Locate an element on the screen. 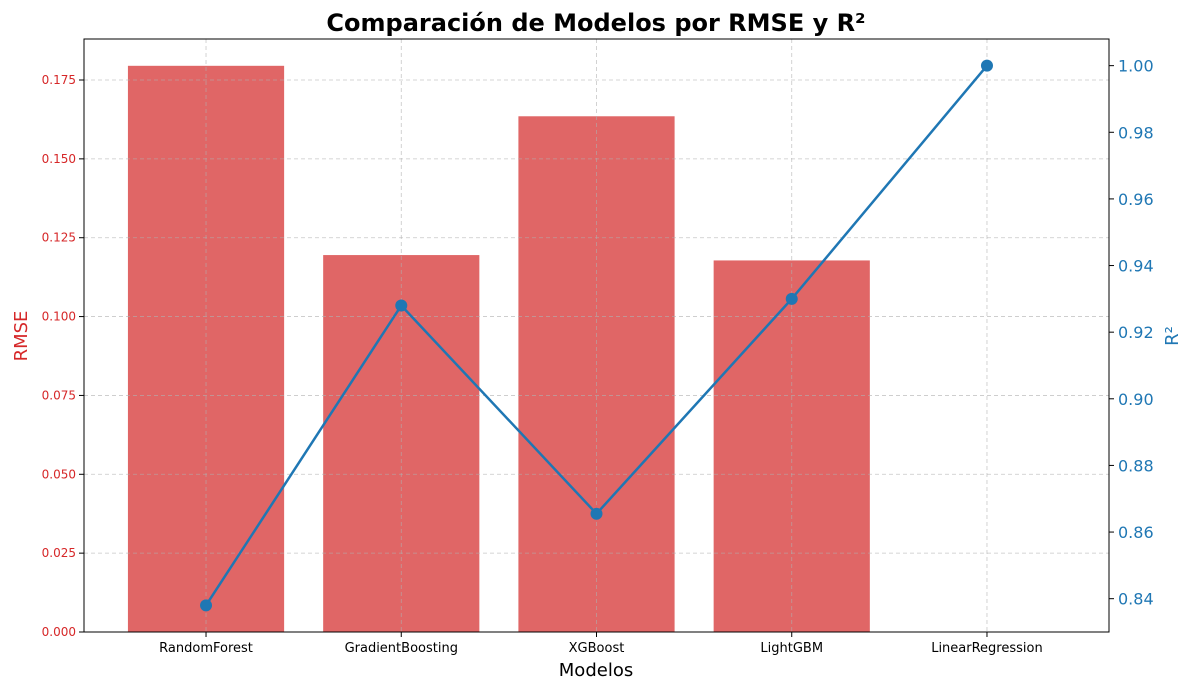 The width and height of the screenshot is (1189, 690). y-tick-label-right: 0.86 is located at coordinates (1136, 532).